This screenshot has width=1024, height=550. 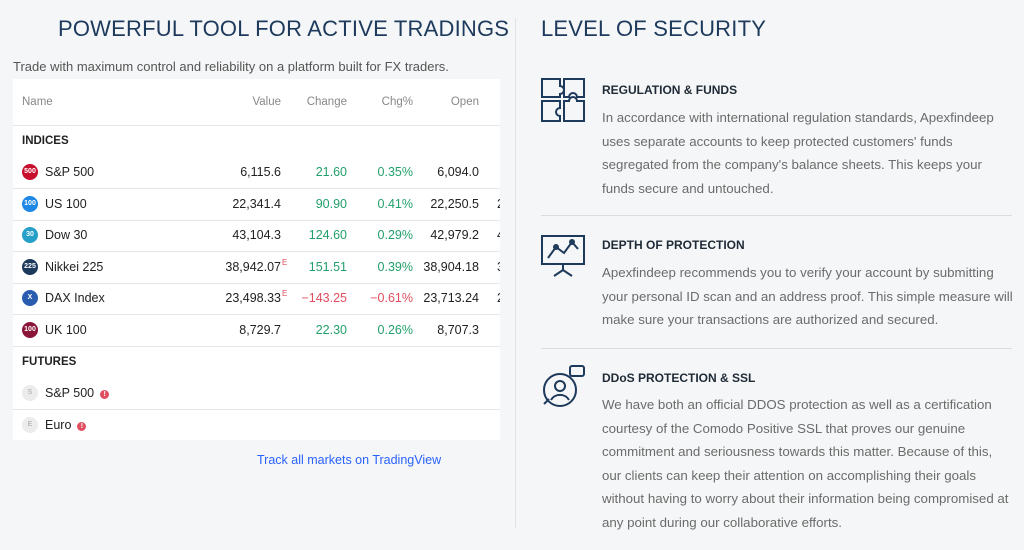 I want to click on item-heading: DEPTH OF PROTECTION, so click(x=673, y=245).